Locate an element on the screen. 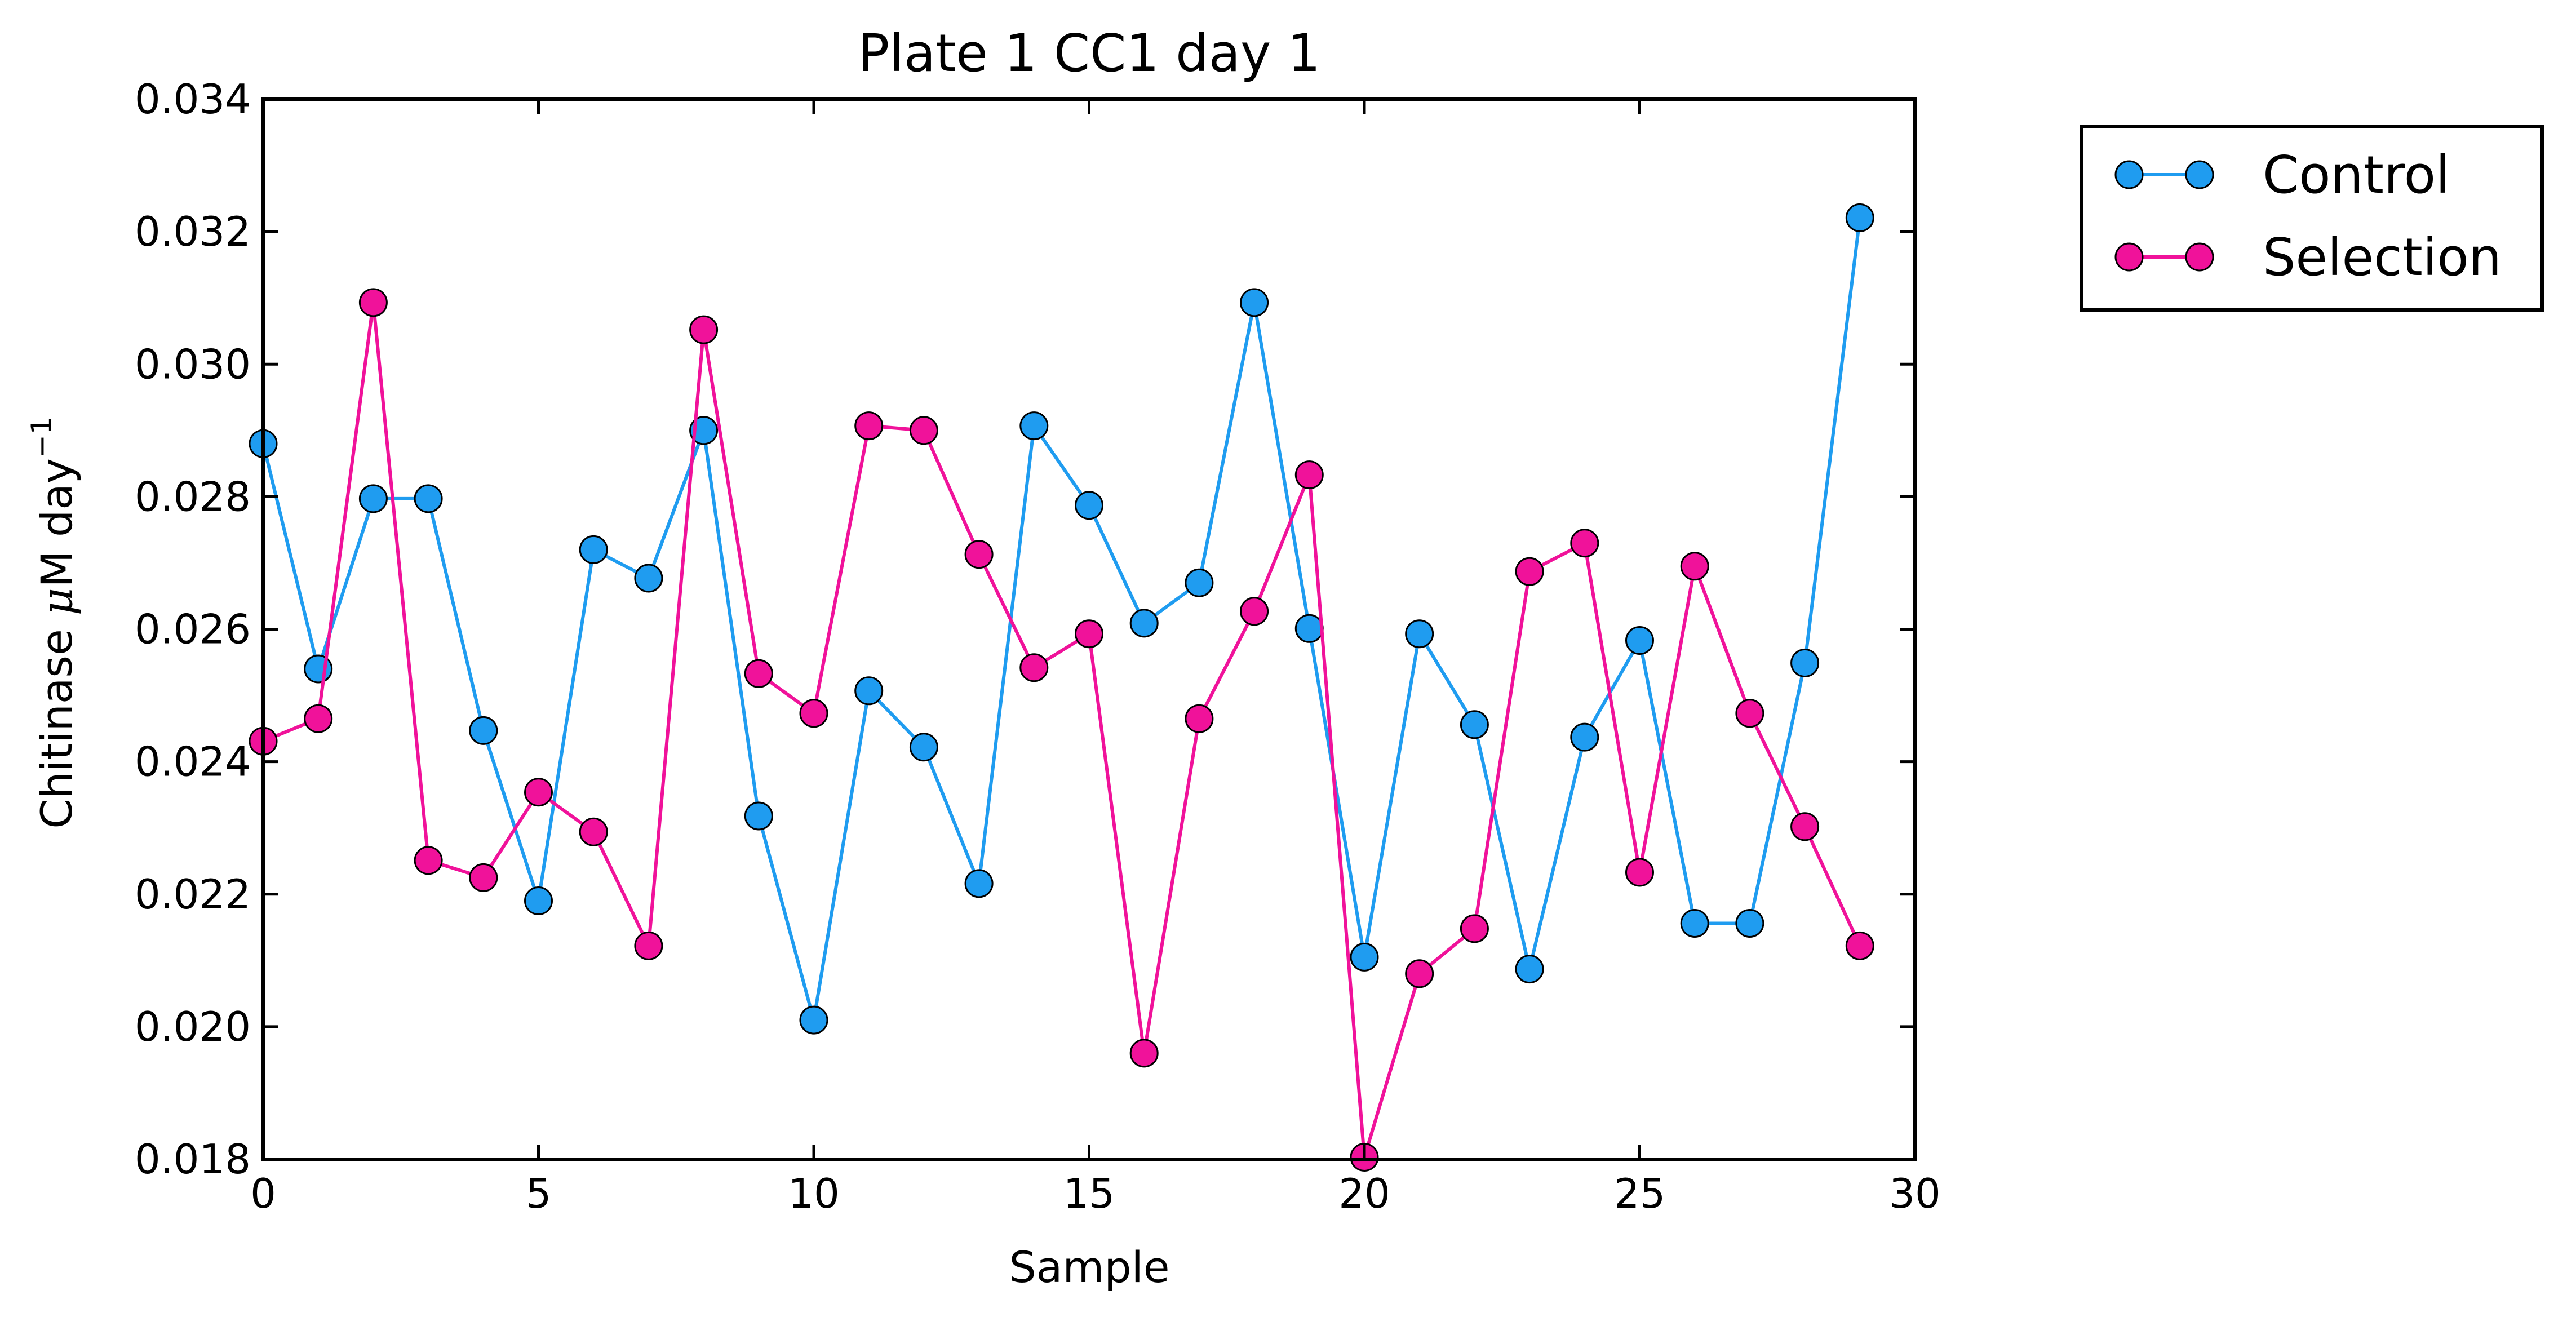  y-tick-label: 0.022 is located at coordinates (193, 894).